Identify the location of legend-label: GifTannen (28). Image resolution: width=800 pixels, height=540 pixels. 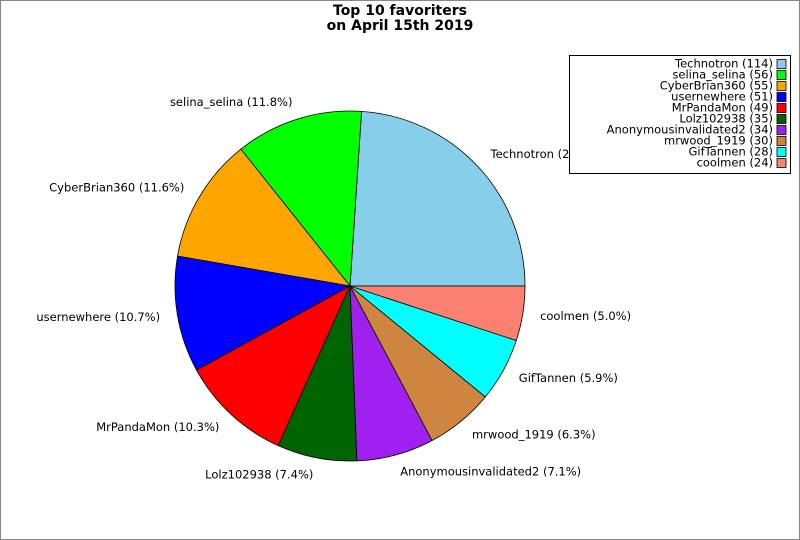
(730, 152).